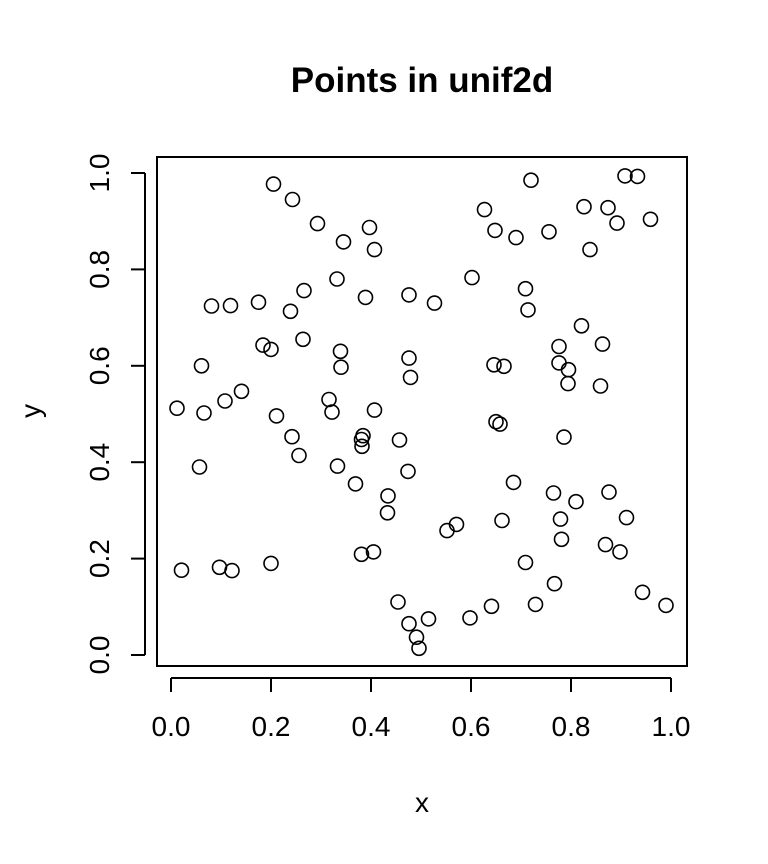 The width and height of the screenshot is (768, 864). Describe the element at coordinates (99, 558) in the screenshot. I see `y-tick-label: 0.2` at that location.